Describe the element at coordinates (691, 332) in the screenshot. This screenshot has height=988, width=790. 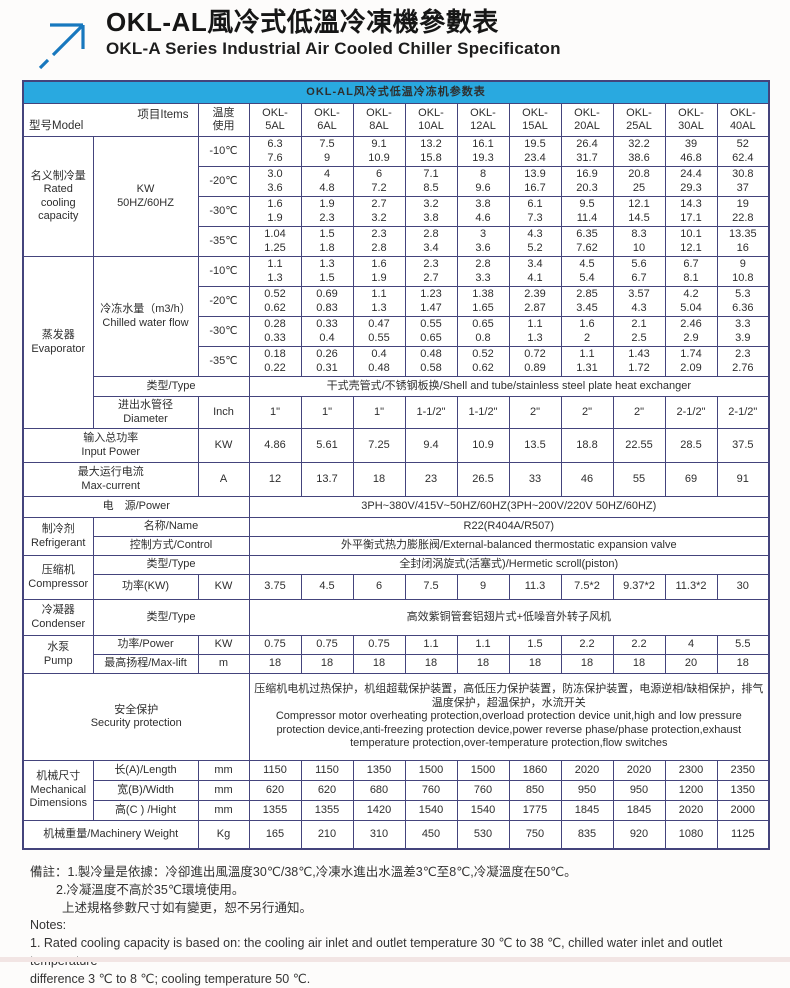
I see `value-cell: 2.46 2.9` at that location.